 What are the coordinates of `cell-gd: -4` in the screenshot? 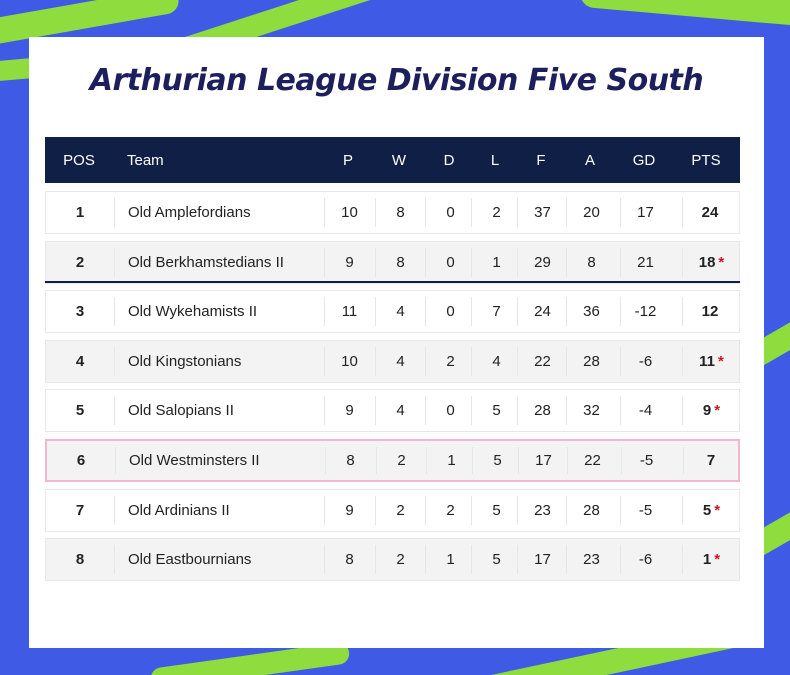 It's located at (645, 411).